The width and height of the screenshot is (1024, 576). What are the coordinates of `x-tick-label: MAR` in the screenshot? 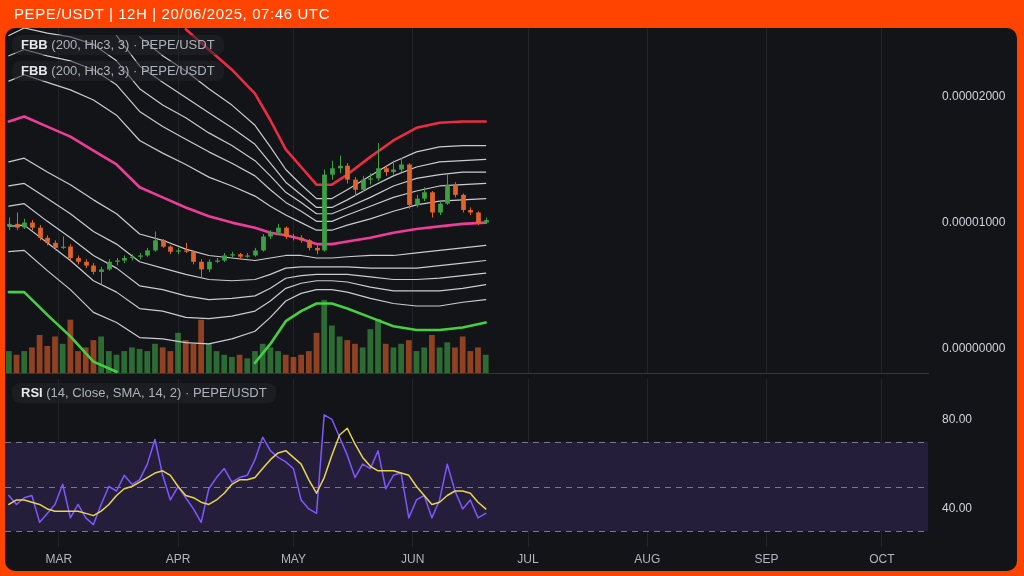 It's located at (59, 558).